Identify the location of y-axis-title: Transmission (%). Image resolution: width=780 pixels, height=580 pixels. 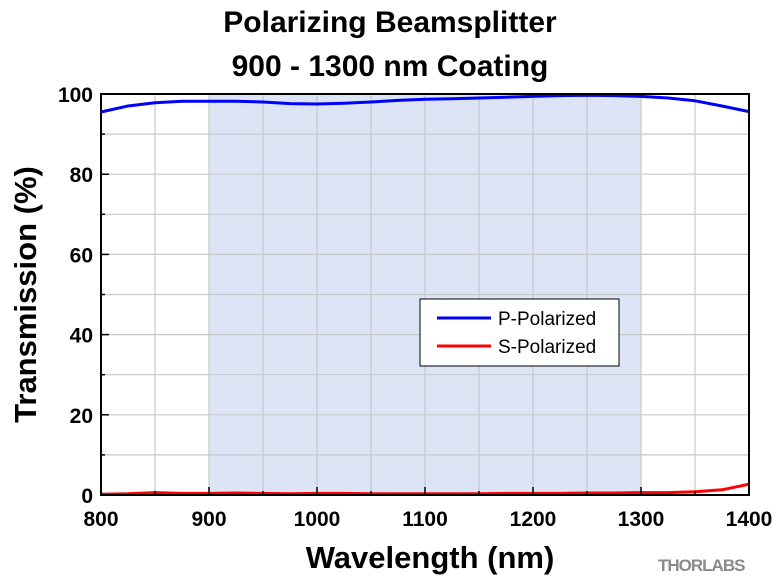
(25, 294).